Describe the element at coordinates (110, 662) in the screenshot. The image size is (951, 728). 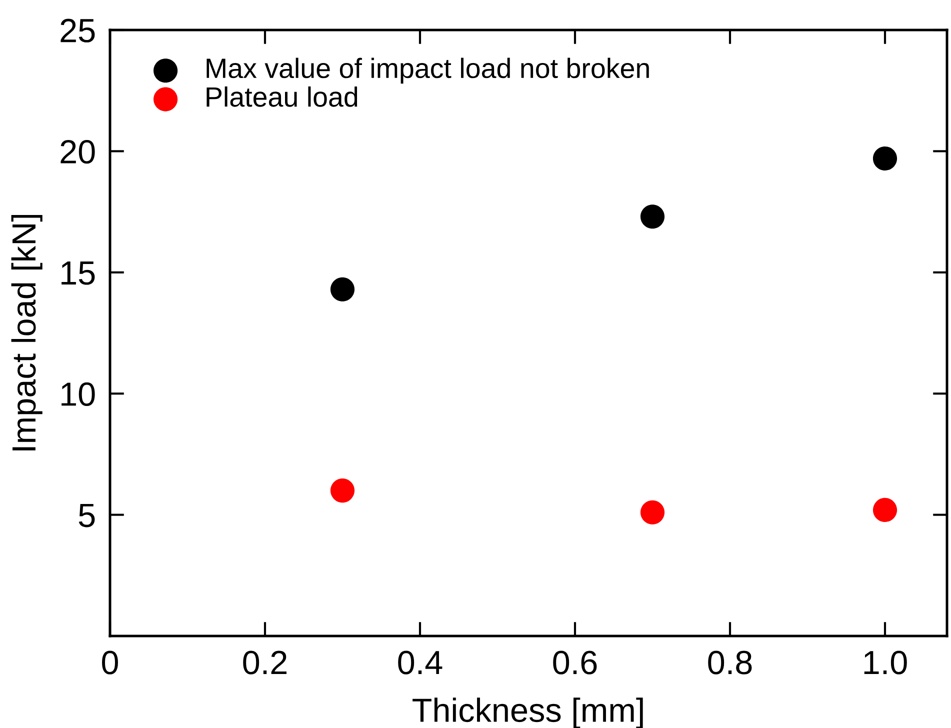
I see `x-tick-label: 0` at that location.